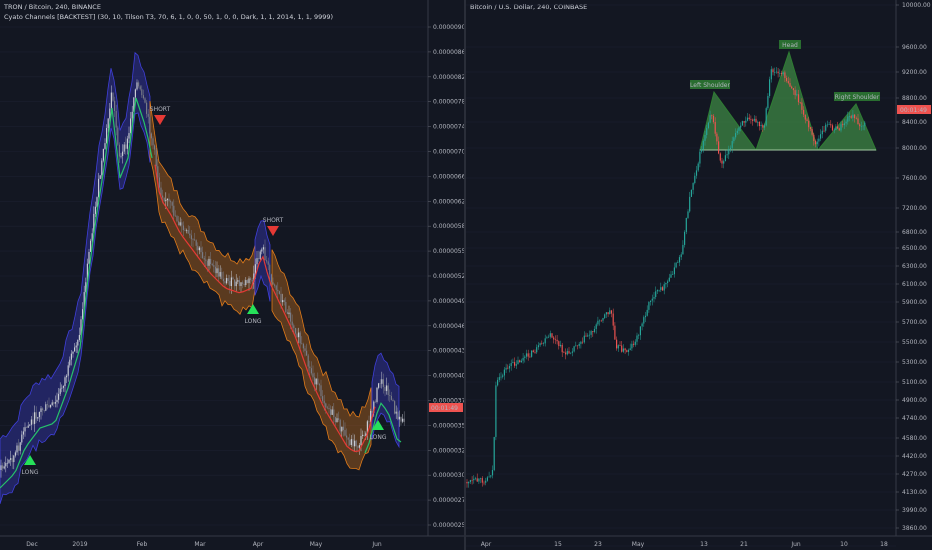 This screenshot has height=550, width=932. Describe the element at coordinates (376, 544) in the screenshot. I see `time-axis-label: Jun` at that location.